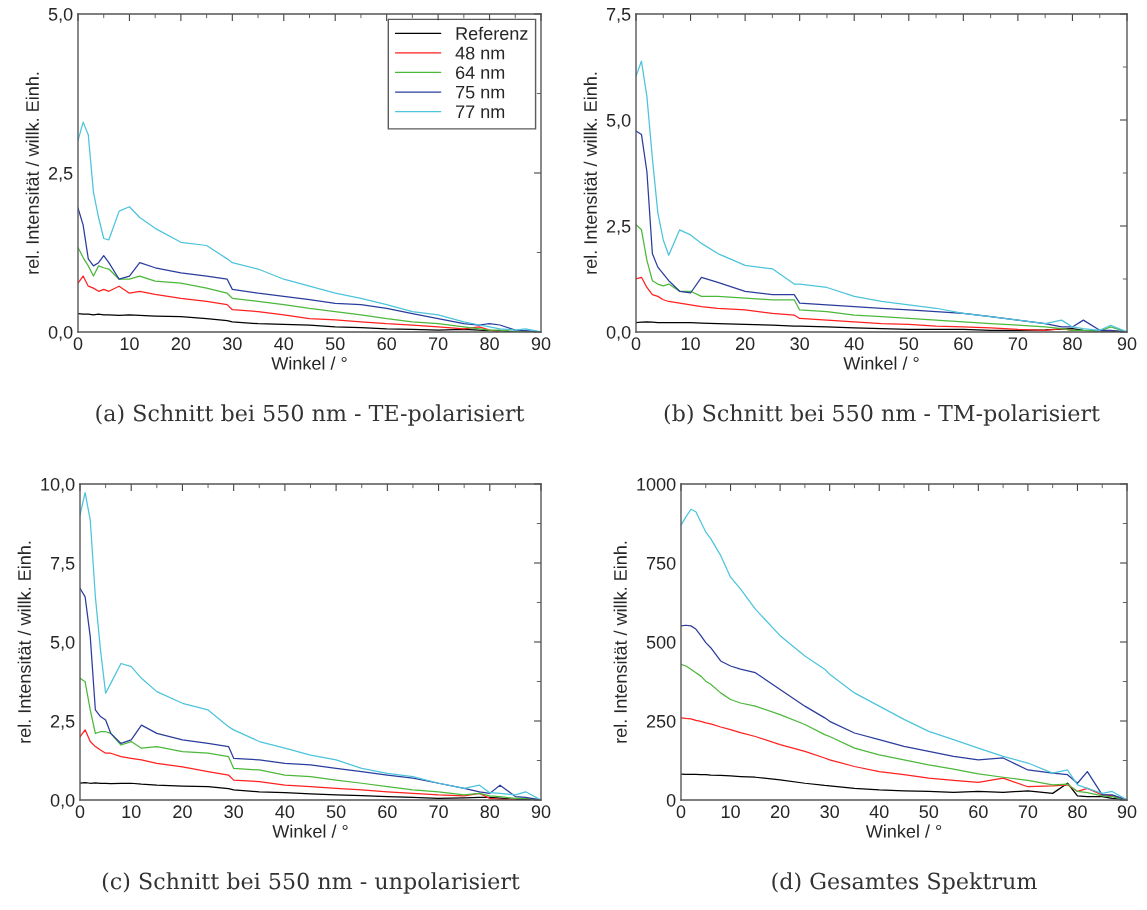 The width and height of the screenshot is (1147, 910). What do you see at coordinates (480, 72) in the screenshot?
I see `legend-label: 64 nm` at bounding box center [480, 72].